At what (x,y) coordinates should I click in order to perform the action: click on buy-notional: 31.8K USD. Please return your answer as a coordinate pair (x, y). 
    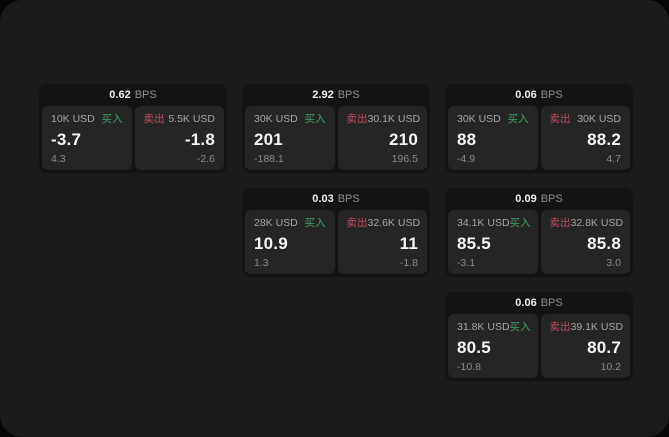
    Looking at the image, I should click on (483, 327).